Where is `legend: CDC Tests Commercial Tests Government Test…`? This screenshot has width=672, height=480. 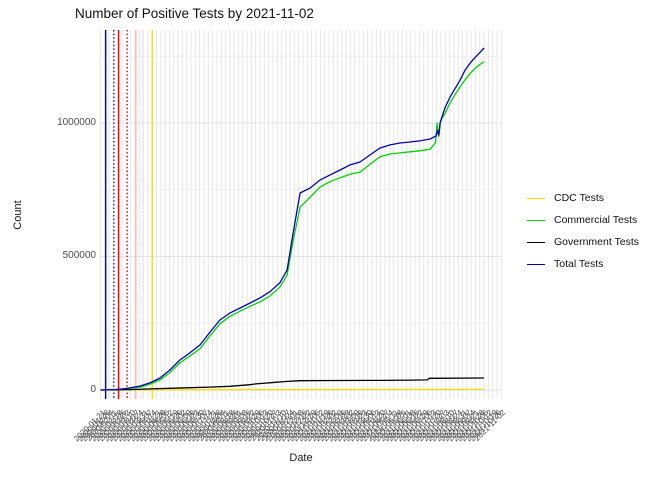 legend: CDC Tests Commercial Tests Government Test… is located at coordinates (583, 231).